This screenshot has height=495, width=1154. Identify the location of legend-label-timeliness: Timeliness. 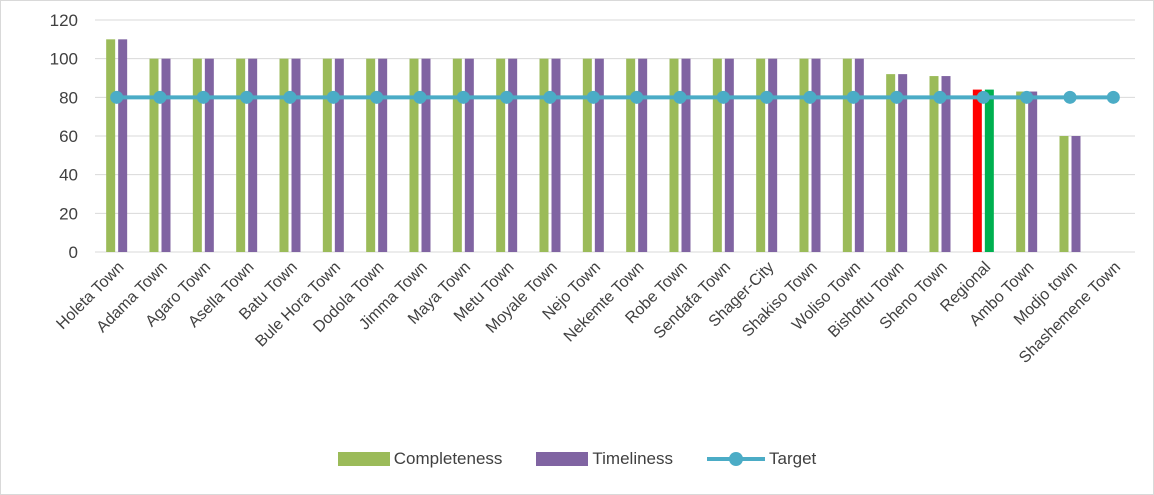
(633, 458).